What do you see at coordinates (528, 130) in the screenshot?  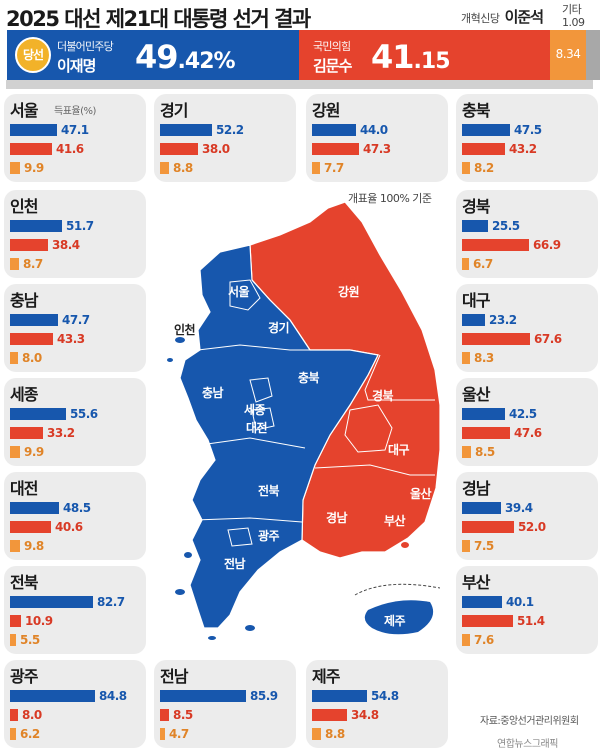 I see `value-label: 47.5` at bounding box center [528, 130].